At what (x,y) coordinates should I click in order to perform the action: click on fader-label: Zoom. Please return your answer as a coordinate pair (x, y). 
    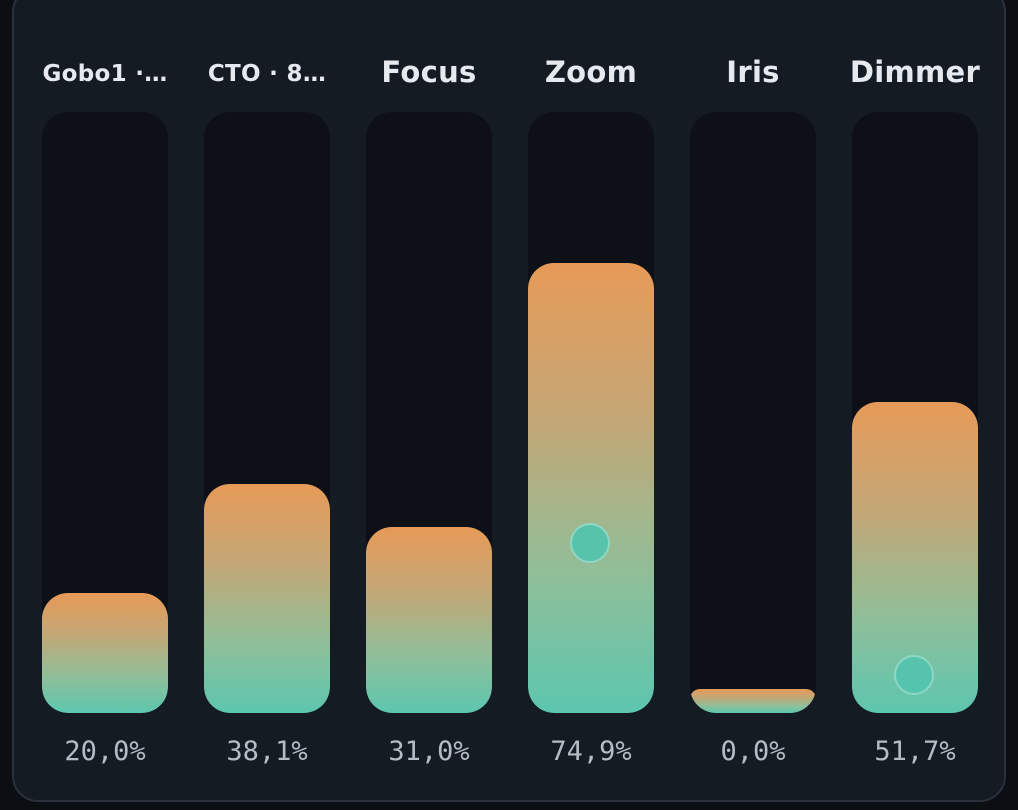
    Looking at the image, I should click on (591, 72).